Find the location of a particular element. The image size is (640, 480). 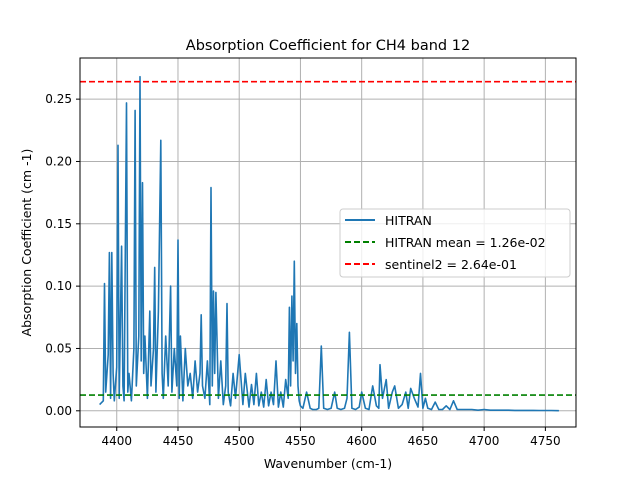

y-tick-label: 0.15 is located at coordinates (58, 224).